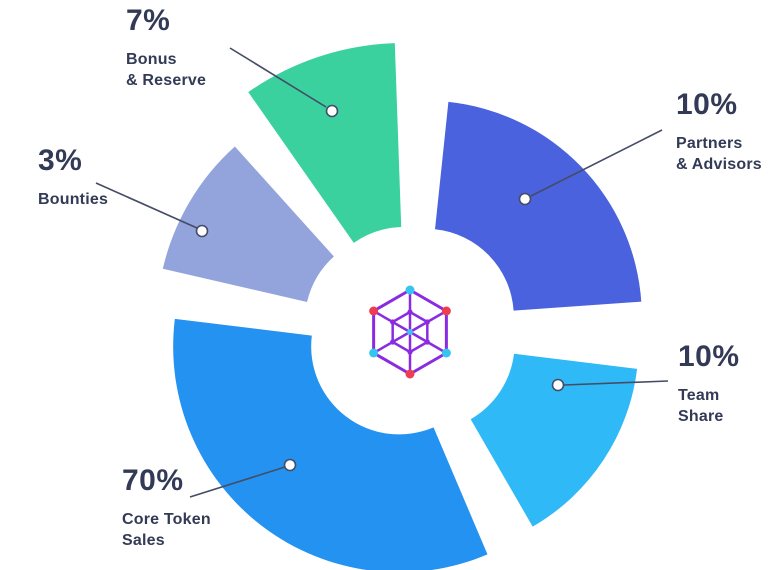 This screenshot has width=770, height=570. What do you see at coordinates (166, 49) in the screenshot?
I see `callout-bonus-reserve: 7% Bonus & Reserve` at bounding box center [166, 49].